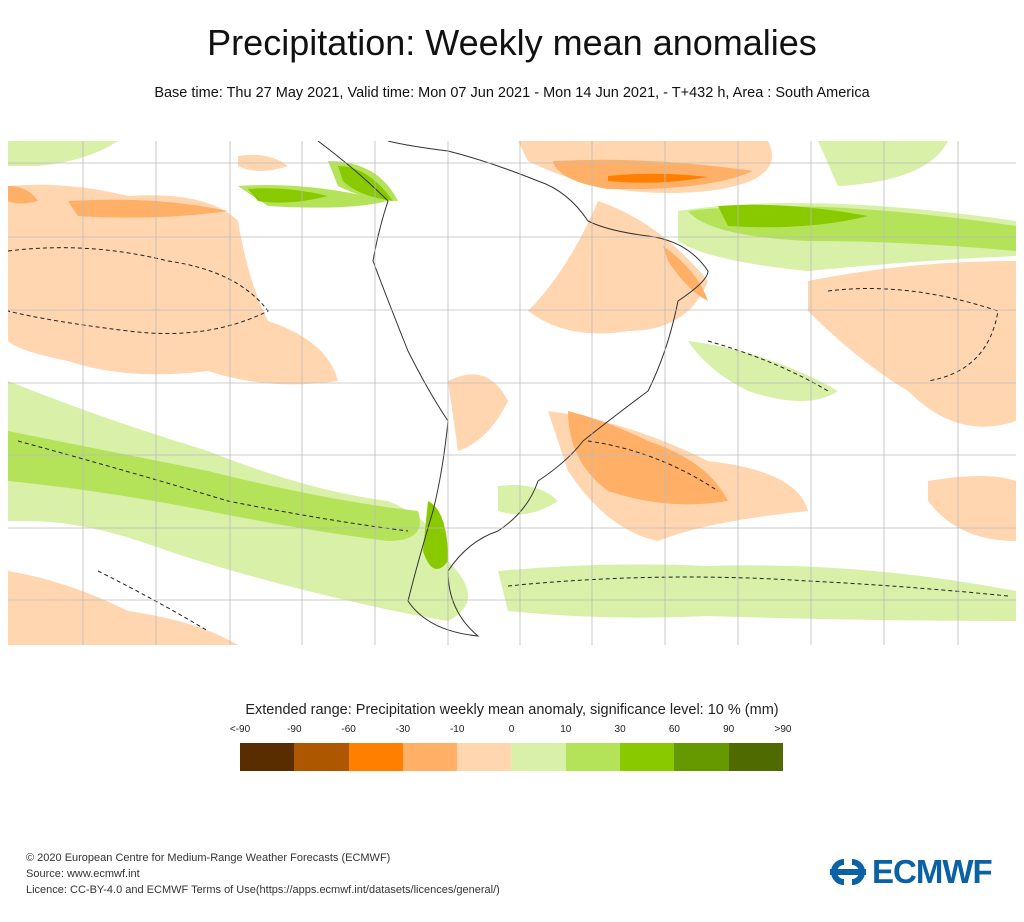  Describe the element at coordinates (783, 729) in the screenshot. I see `legend-tick-label: >90` at that location.